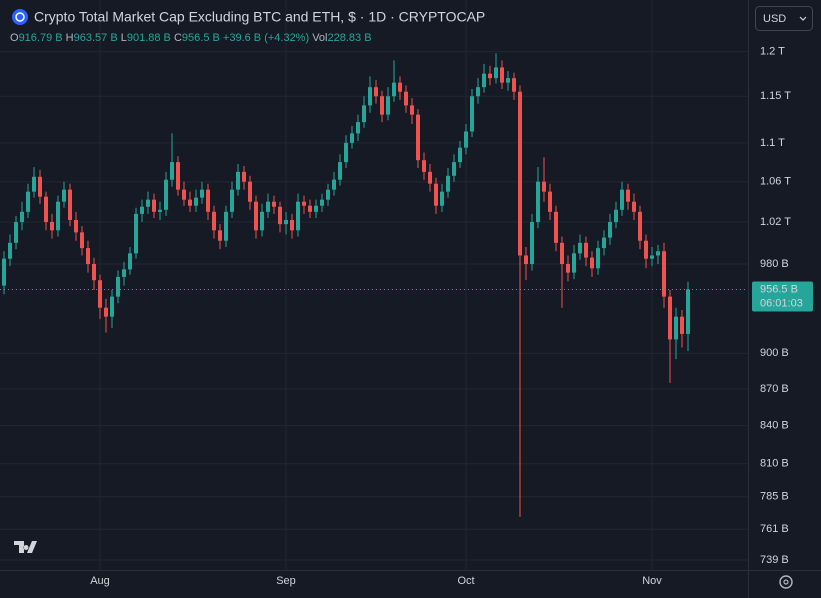 The width and height of the screenshot is (821, 598). What do you see at coordinates (319, 38) in the screenshot?
I see `volume-key: Vol` at bounding box center [319, 38].